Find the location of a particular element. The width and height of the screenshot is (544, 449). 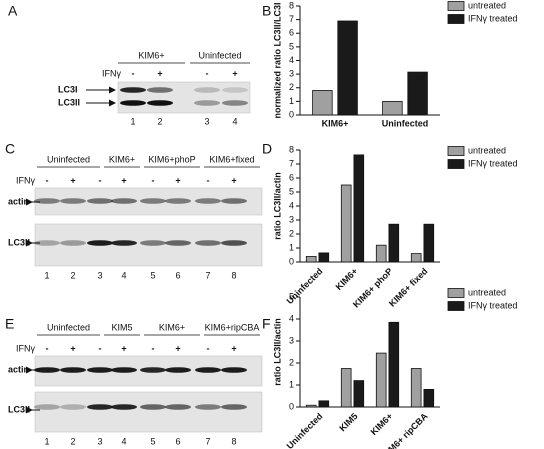

group-header: KIM5 is located at coordinates (121, 327).